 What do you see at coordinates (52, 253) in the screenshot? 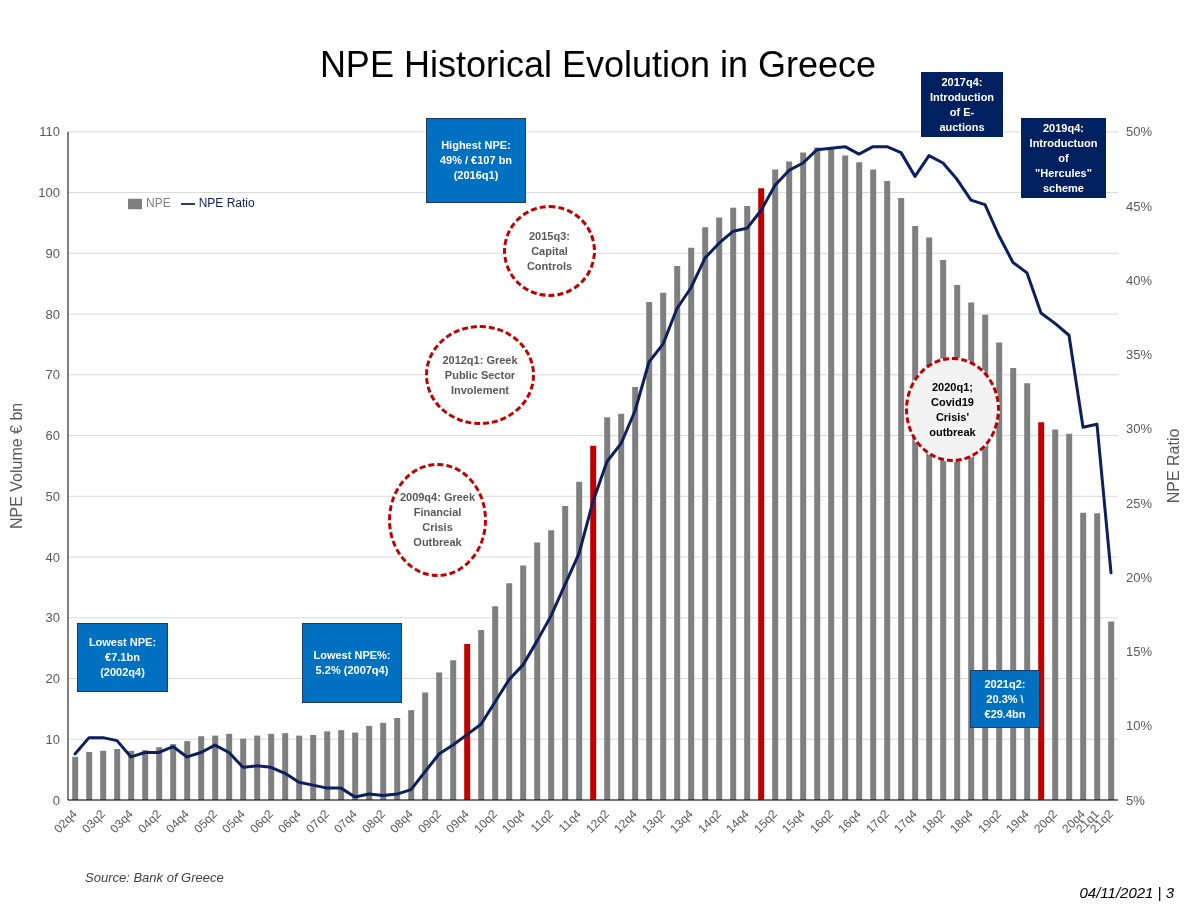
I see `y-tick-label: 90` at bounding box center [52, 253].